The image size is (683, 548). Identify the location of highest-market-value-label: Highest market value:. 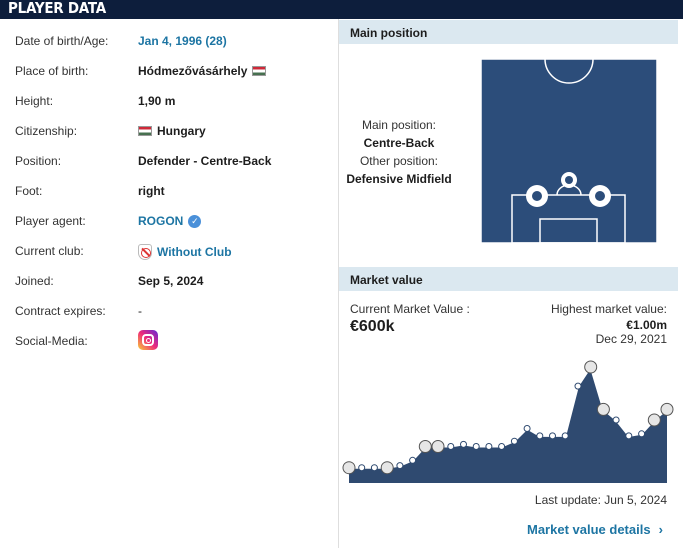
(608, 309).